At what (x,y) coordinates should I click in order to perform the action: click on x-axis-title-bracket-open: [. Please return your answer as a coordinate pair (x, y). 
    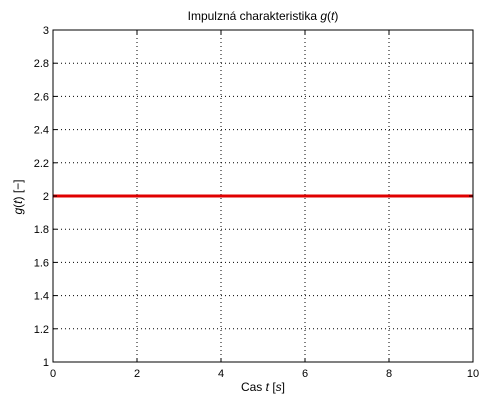
    Looking at the image, I should click on (272, 387).